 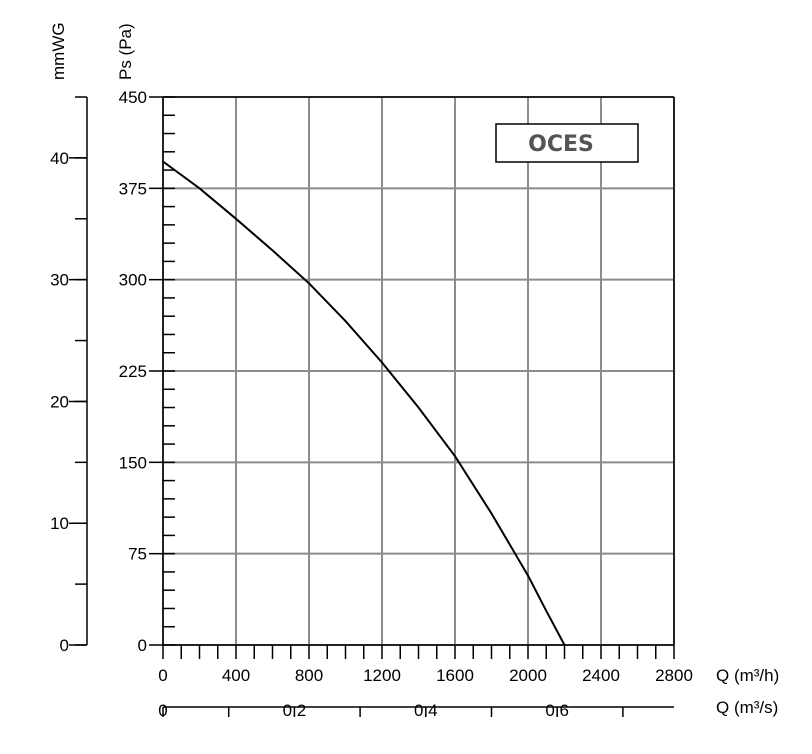 I want to click on q-m3s-tick-label: 0.4, so click(x=426, y=710).